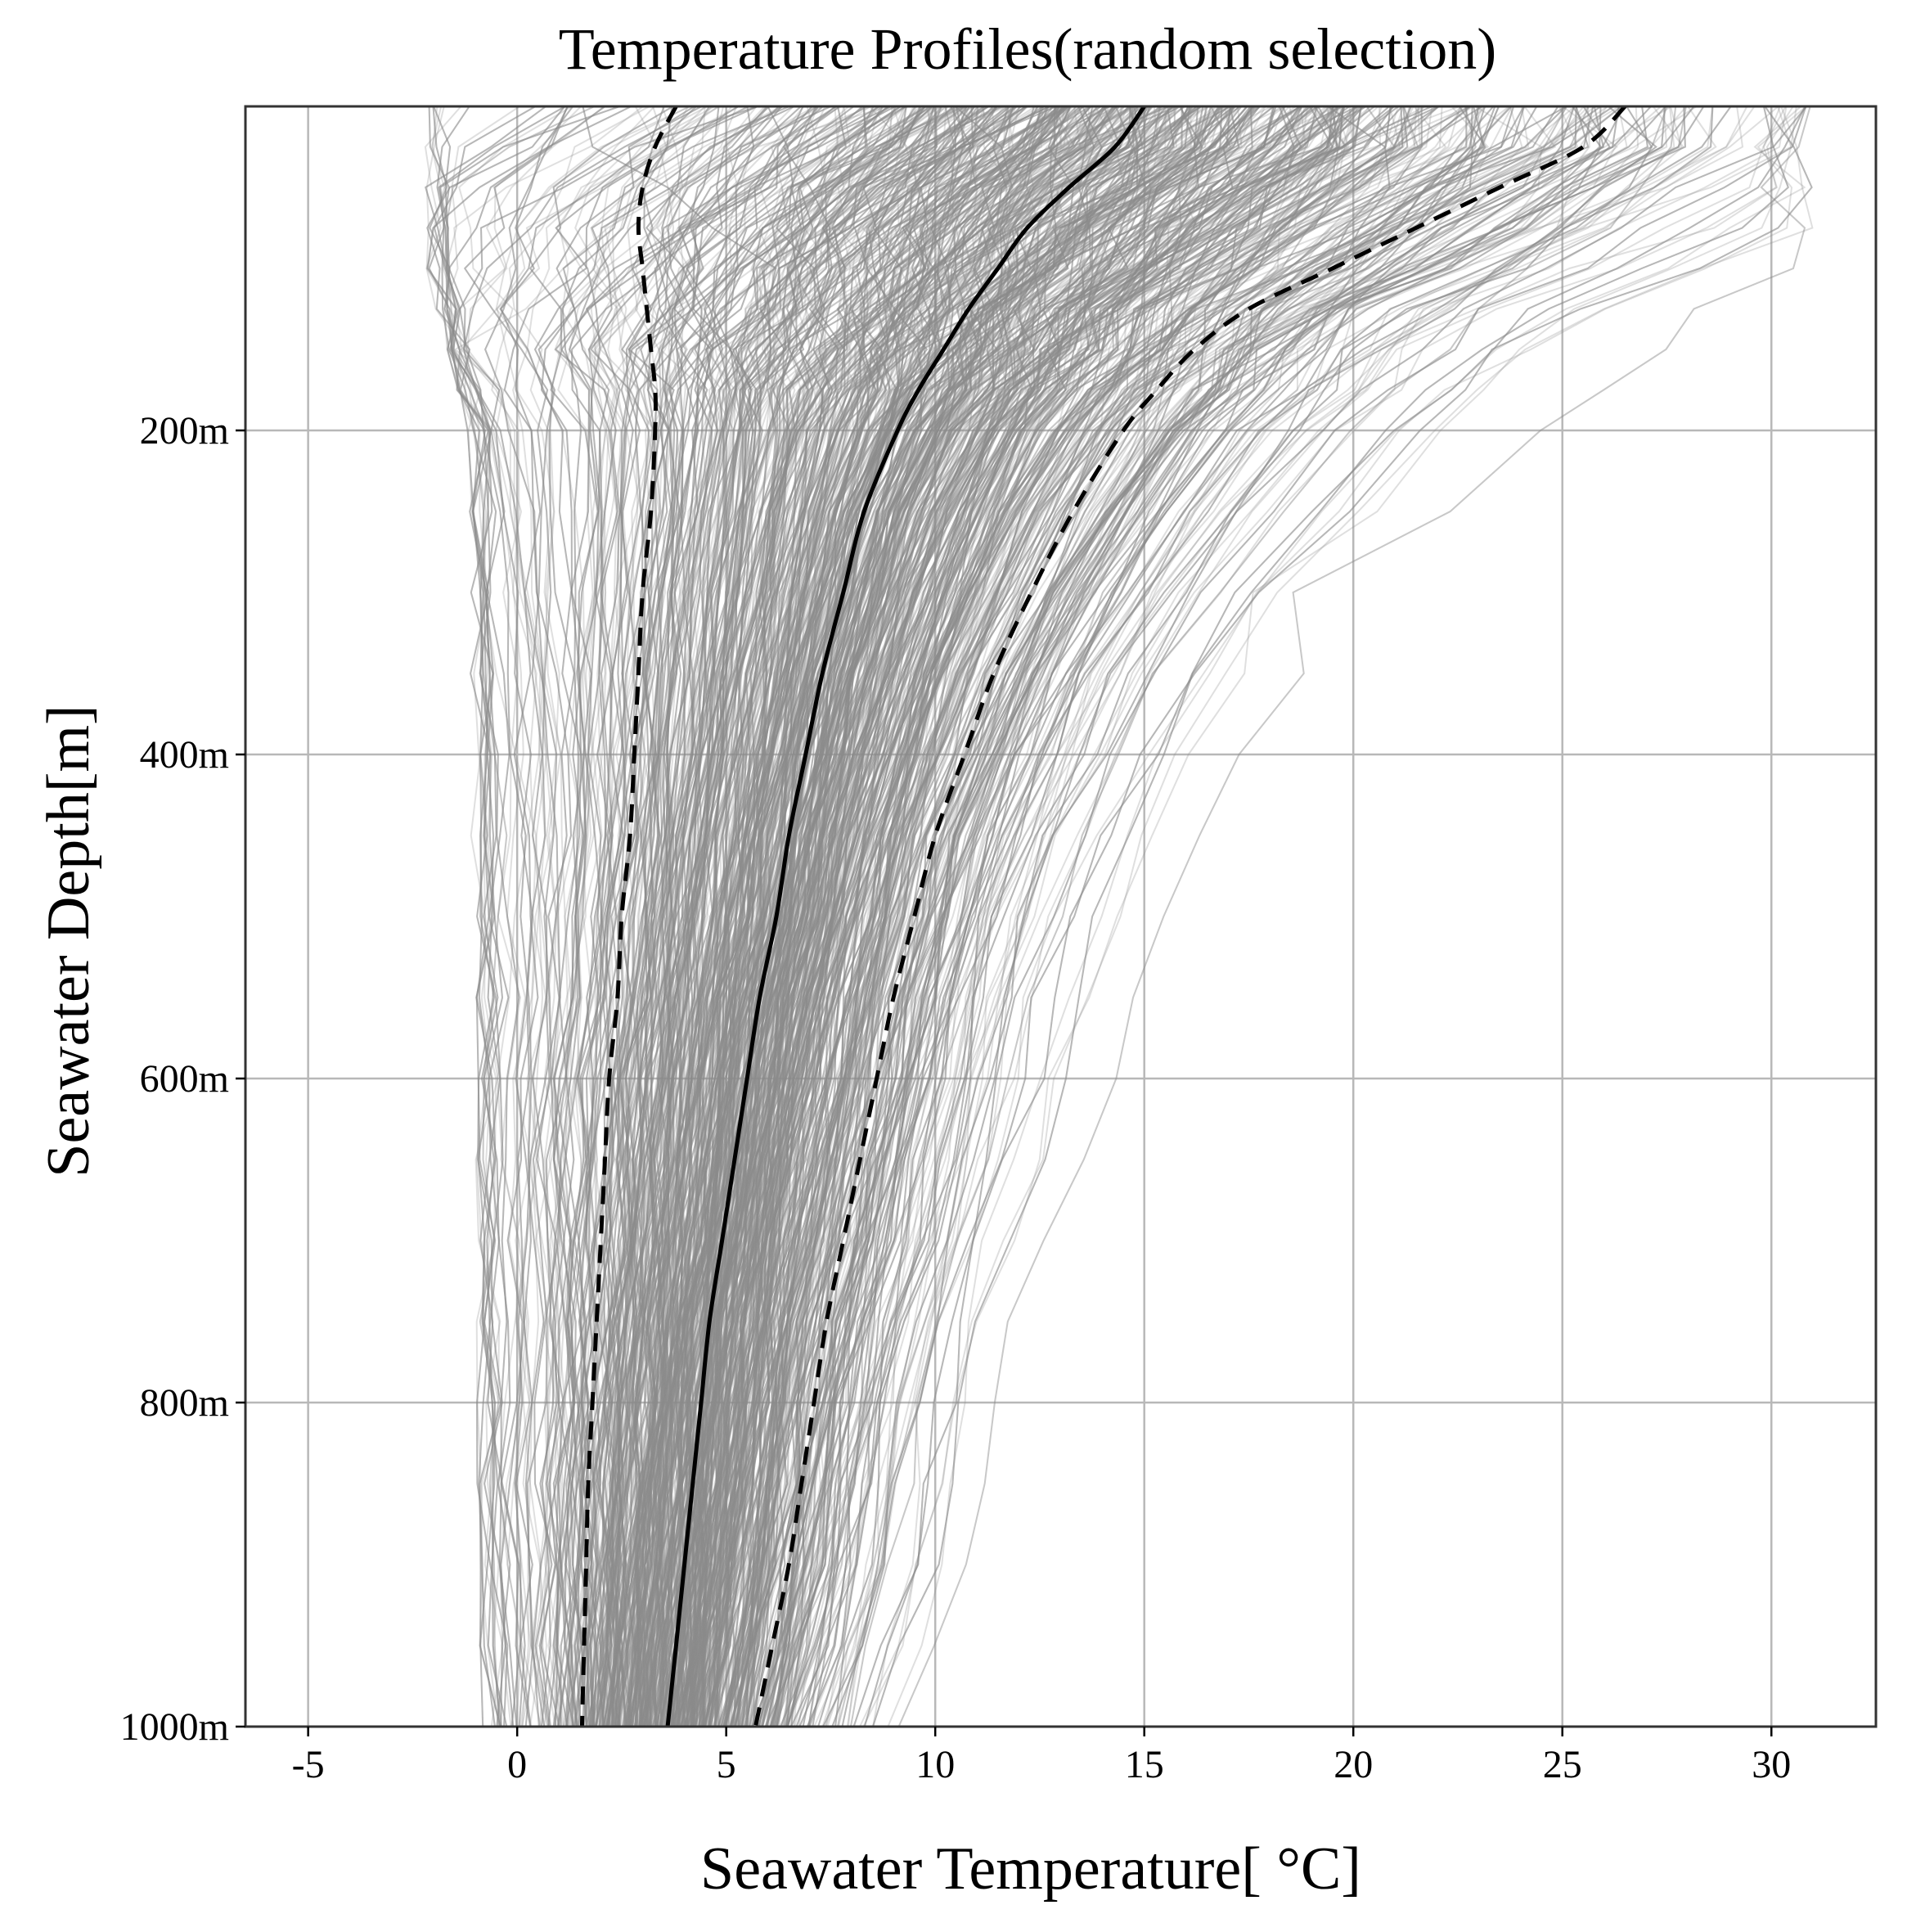  What do you see at coordinates (185, 755) in the screenshot?
I see `y-tick-label: 400m` at bounding box center [185, 755].